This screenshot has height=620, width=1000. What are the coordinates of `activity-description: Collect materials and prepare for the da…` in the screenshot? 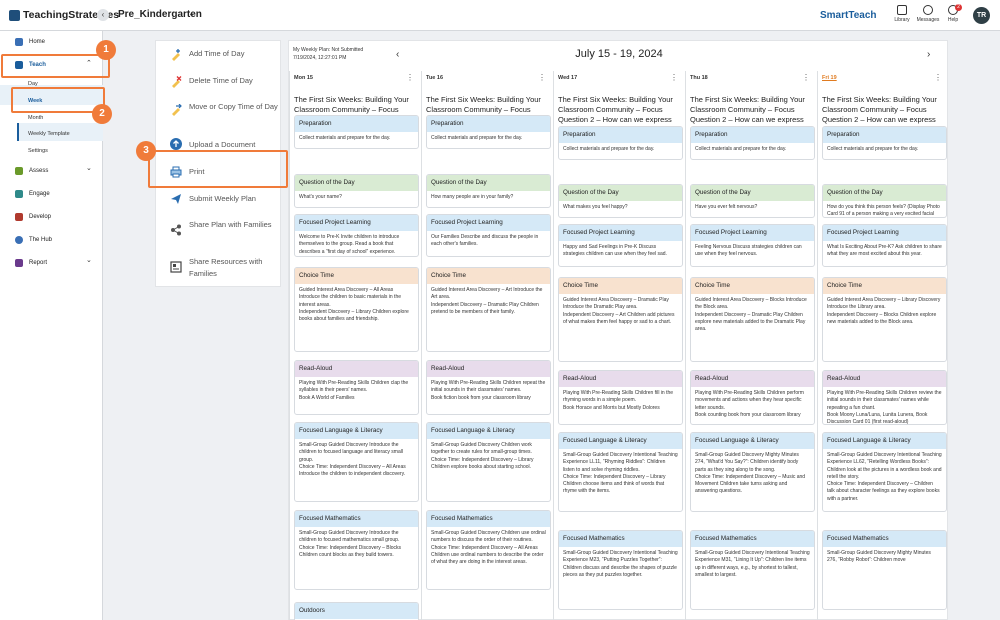 It's located at (477, 138).